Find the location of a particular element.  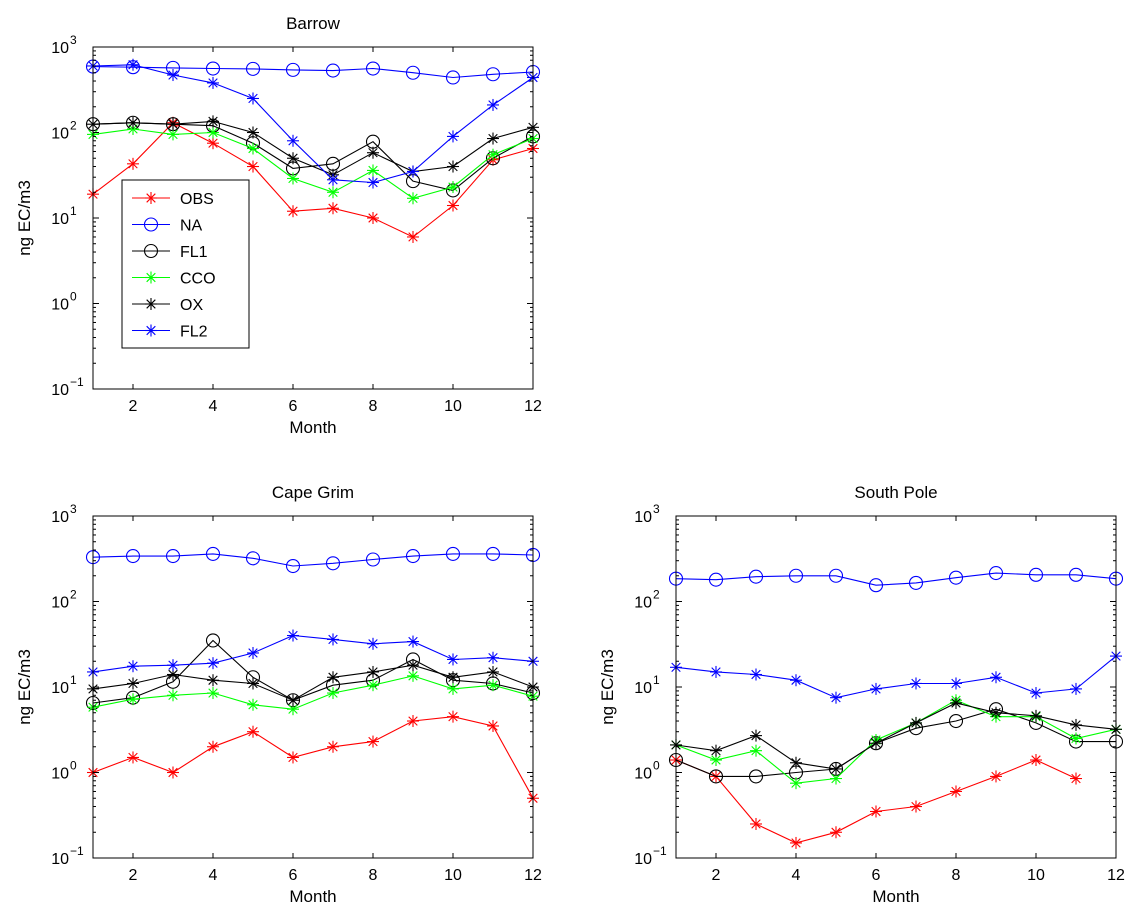

series-fl2 is located at coordinates (313, 653).